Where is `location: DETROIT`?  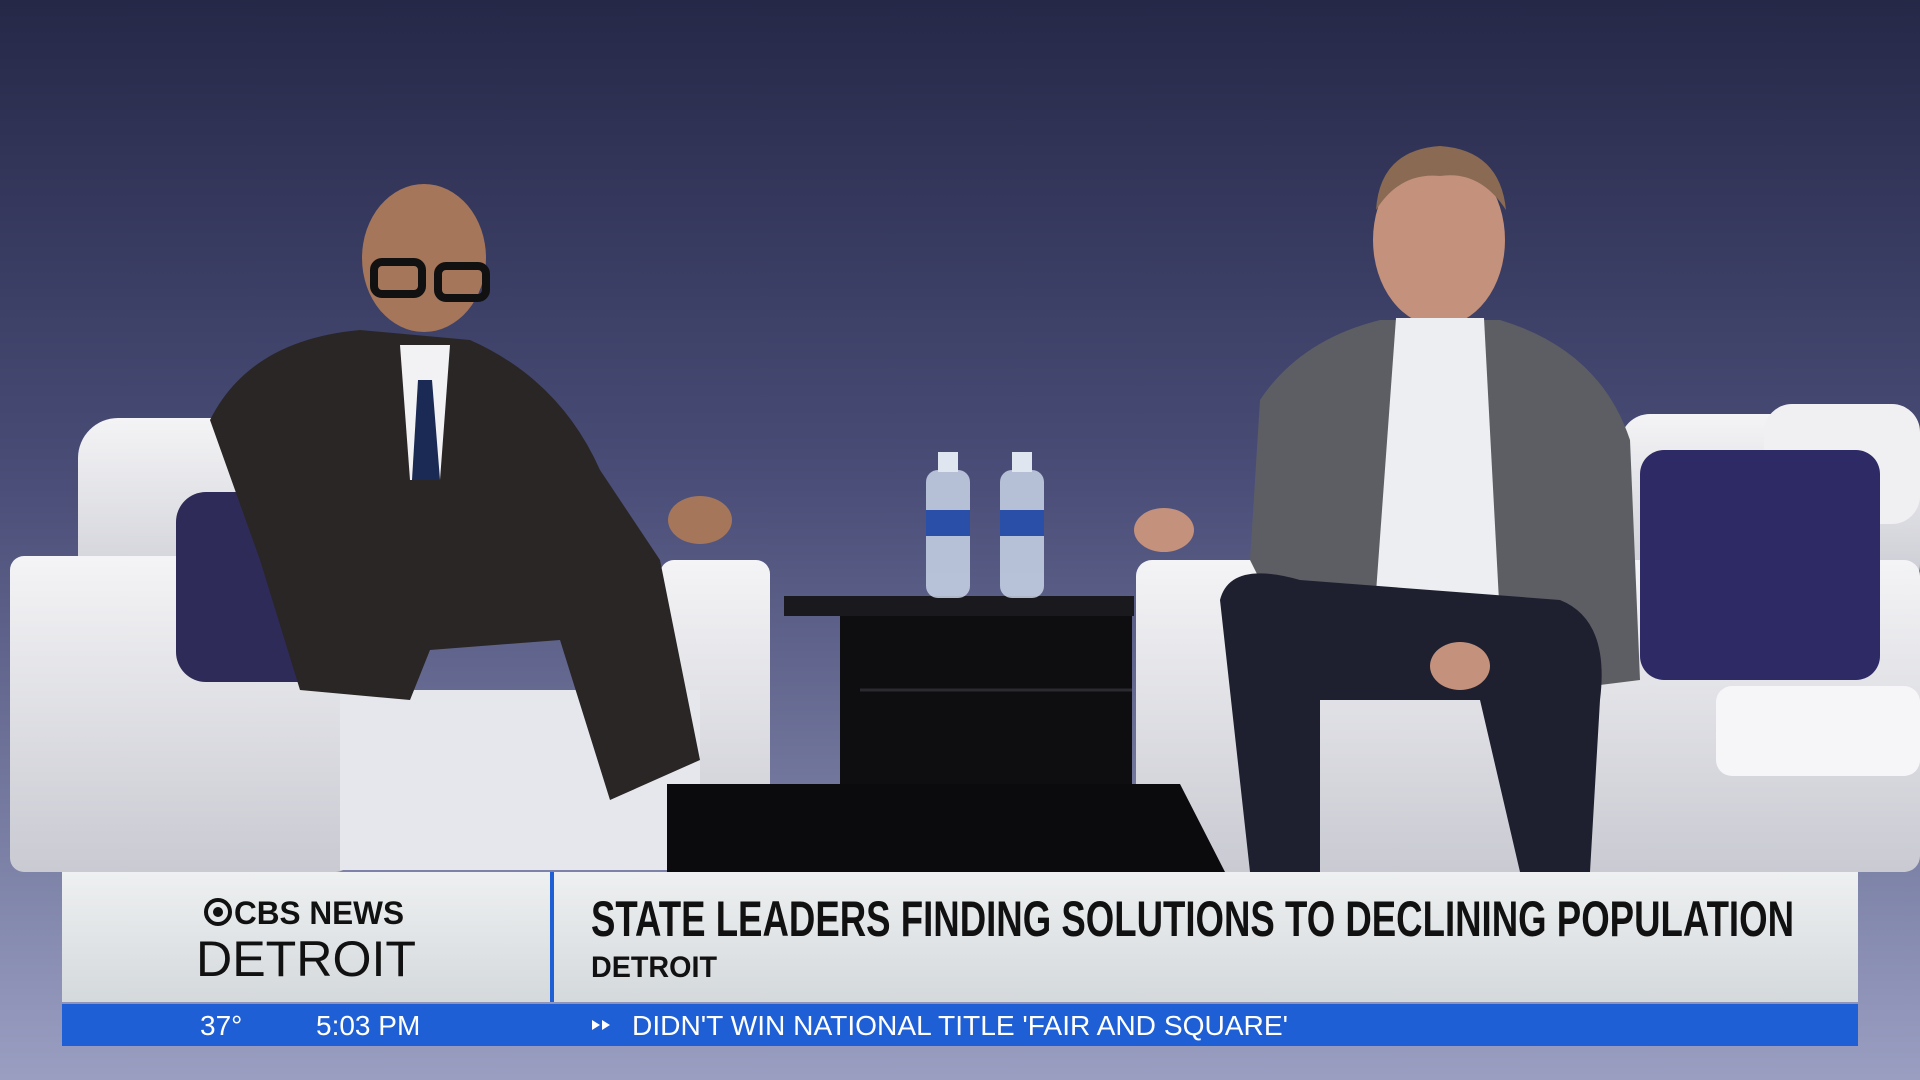
location: DETROIT is located at coordinates (654, 967).